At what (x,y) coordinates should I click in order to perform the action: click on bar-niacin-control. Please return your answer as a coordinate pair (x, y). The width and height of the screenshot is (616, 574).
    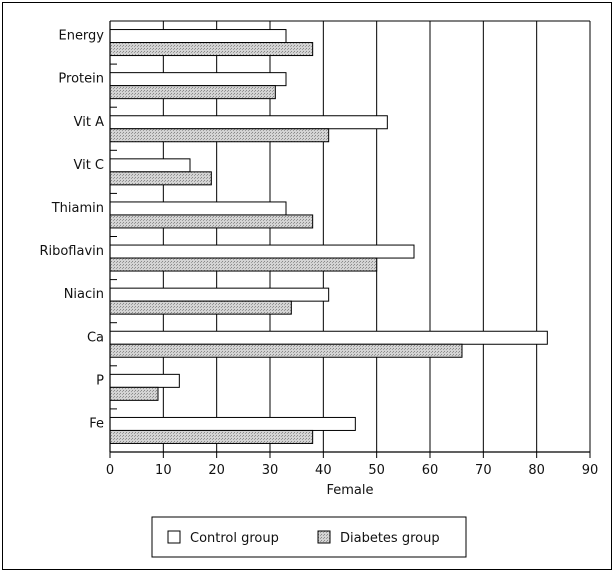
    Looking at the image, I should click on (219, 294).